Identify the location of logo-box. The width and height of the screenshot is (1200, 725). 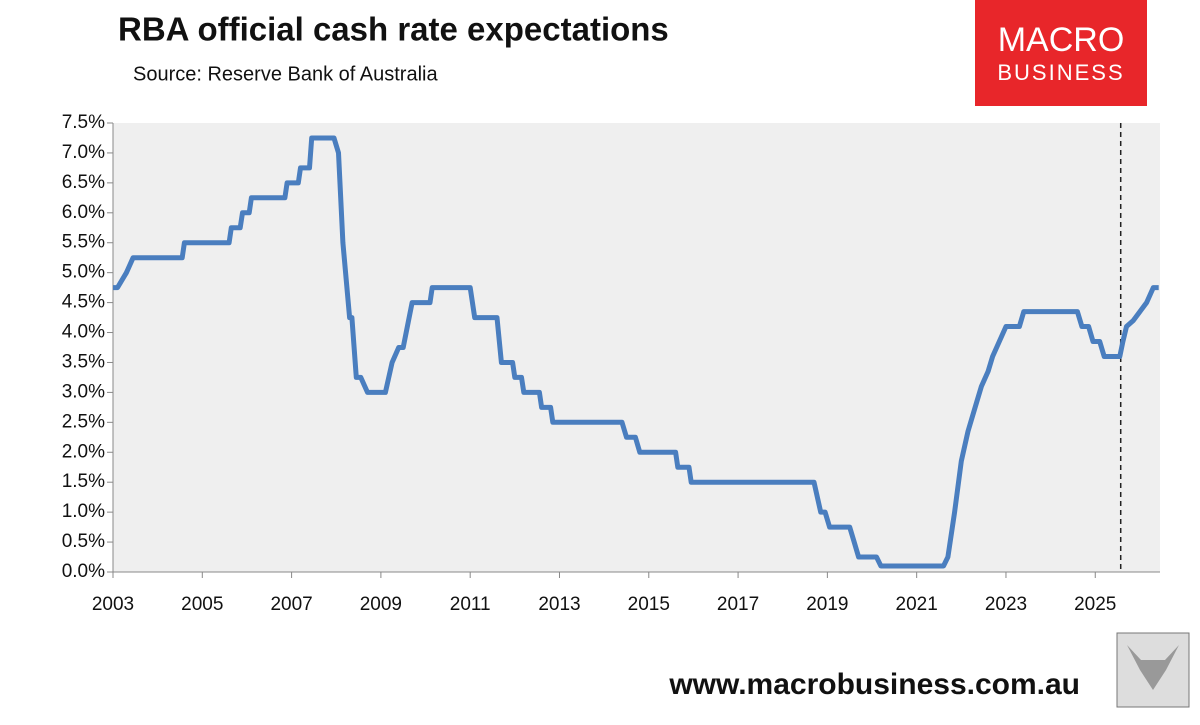
(1061, 53).